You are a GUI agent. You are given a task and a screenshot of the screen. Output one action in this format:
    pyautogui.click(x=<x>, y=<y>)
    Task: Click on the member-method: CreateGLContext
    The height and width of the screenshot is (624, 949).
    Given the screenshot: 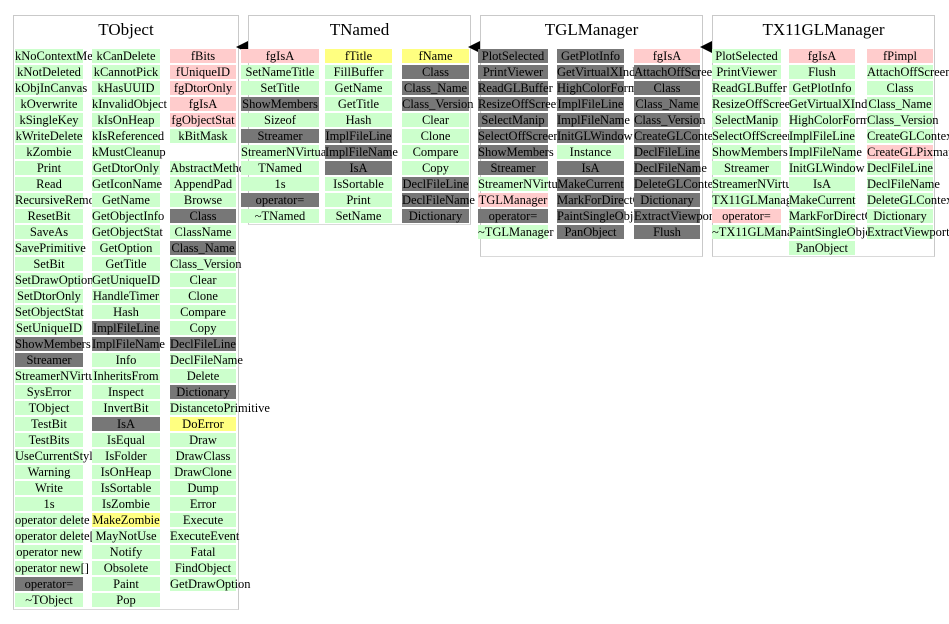 What is the action you would take?
    pyautogui.click(x=678, y=136)
    